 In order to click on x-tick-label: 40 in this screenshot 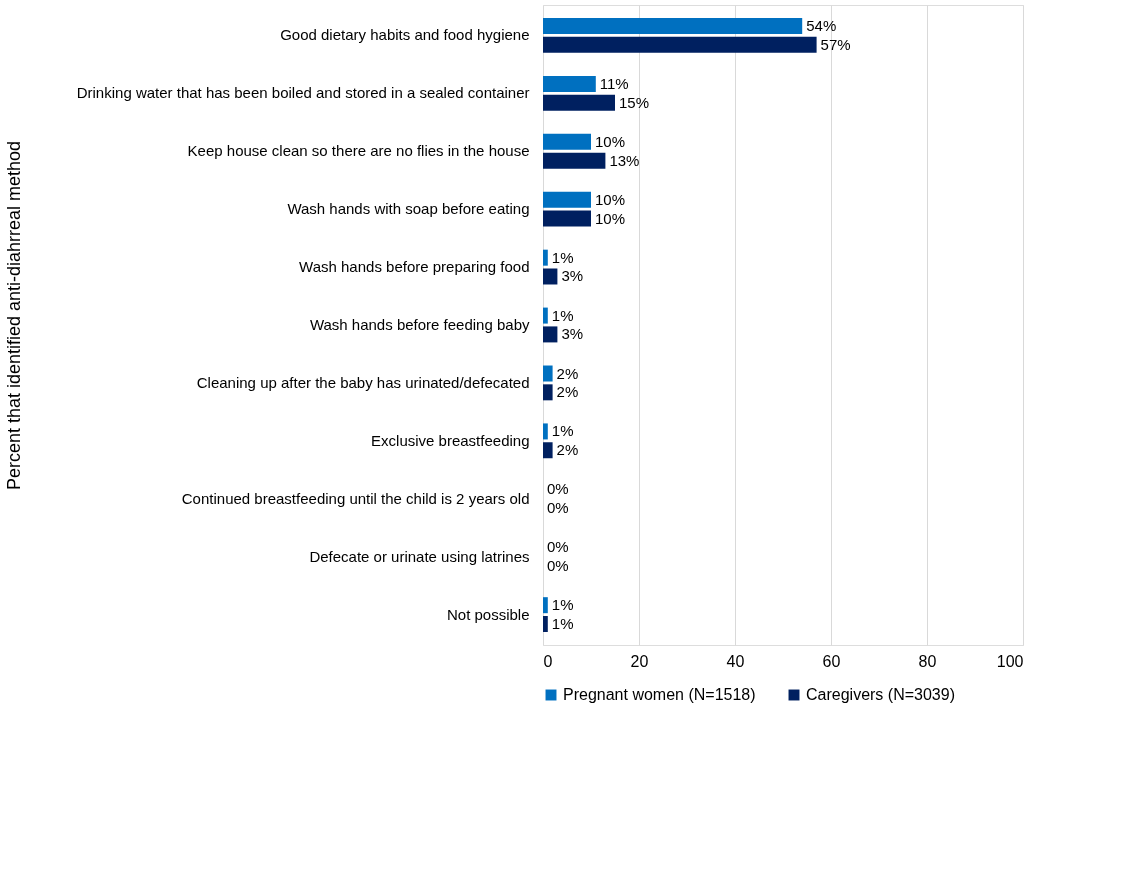, I will do `click(735, 661)`.